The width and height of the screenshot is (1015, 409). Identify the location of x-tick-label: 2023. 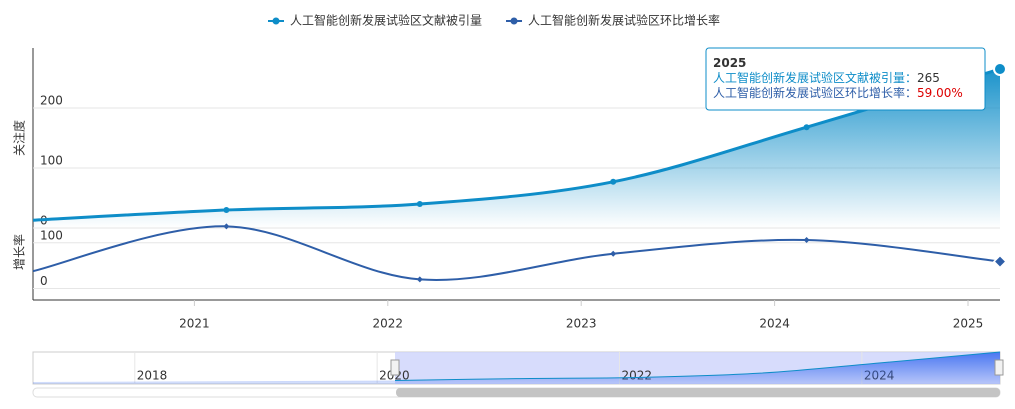
(581, 324).